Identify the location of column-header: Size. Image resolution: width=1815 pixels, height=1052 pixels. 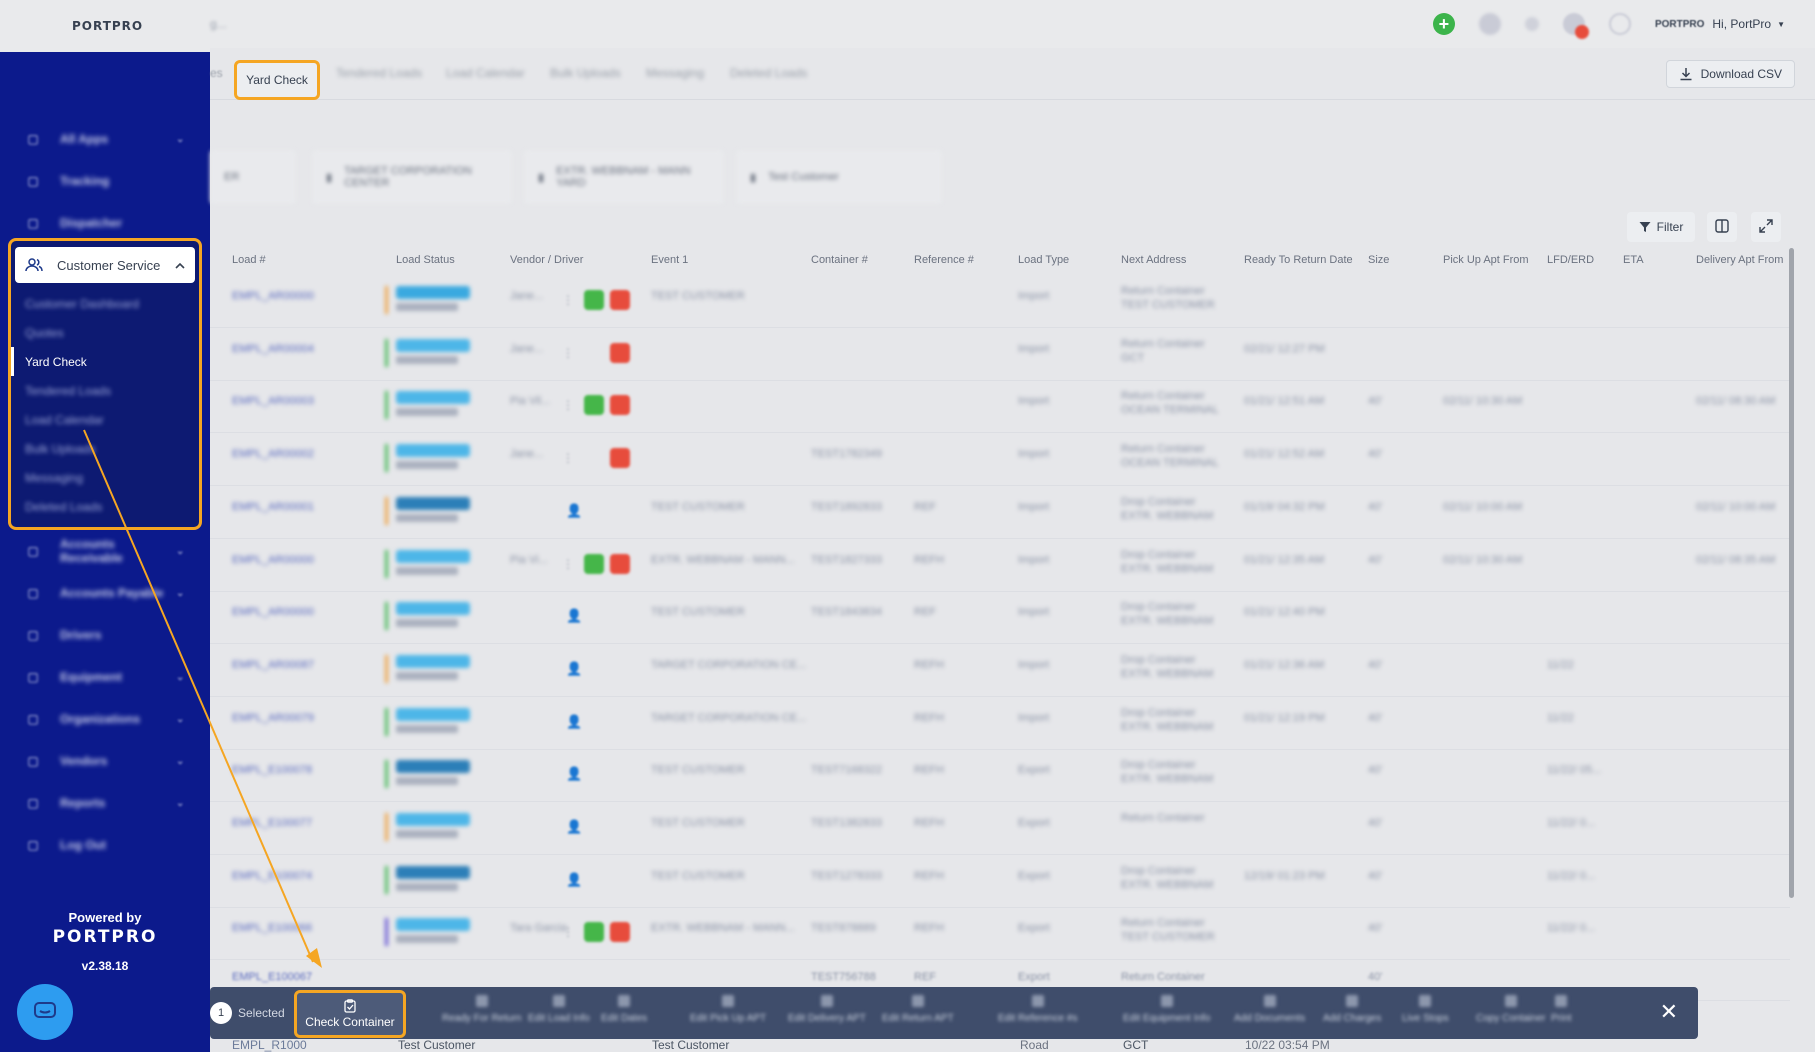
(1379, 260).